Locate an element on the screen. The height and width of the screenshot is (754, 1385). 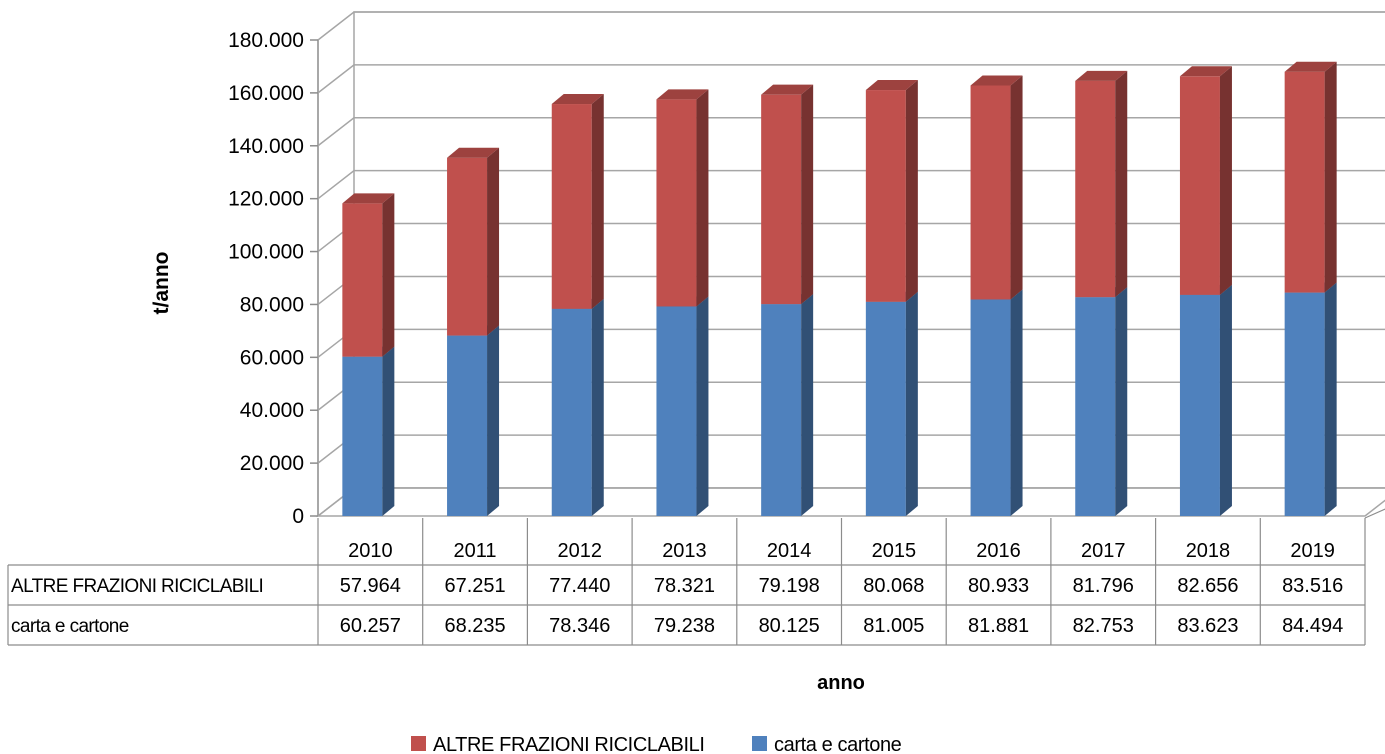
y-tick-label: 40.000 is located at coordinates (272, 410).